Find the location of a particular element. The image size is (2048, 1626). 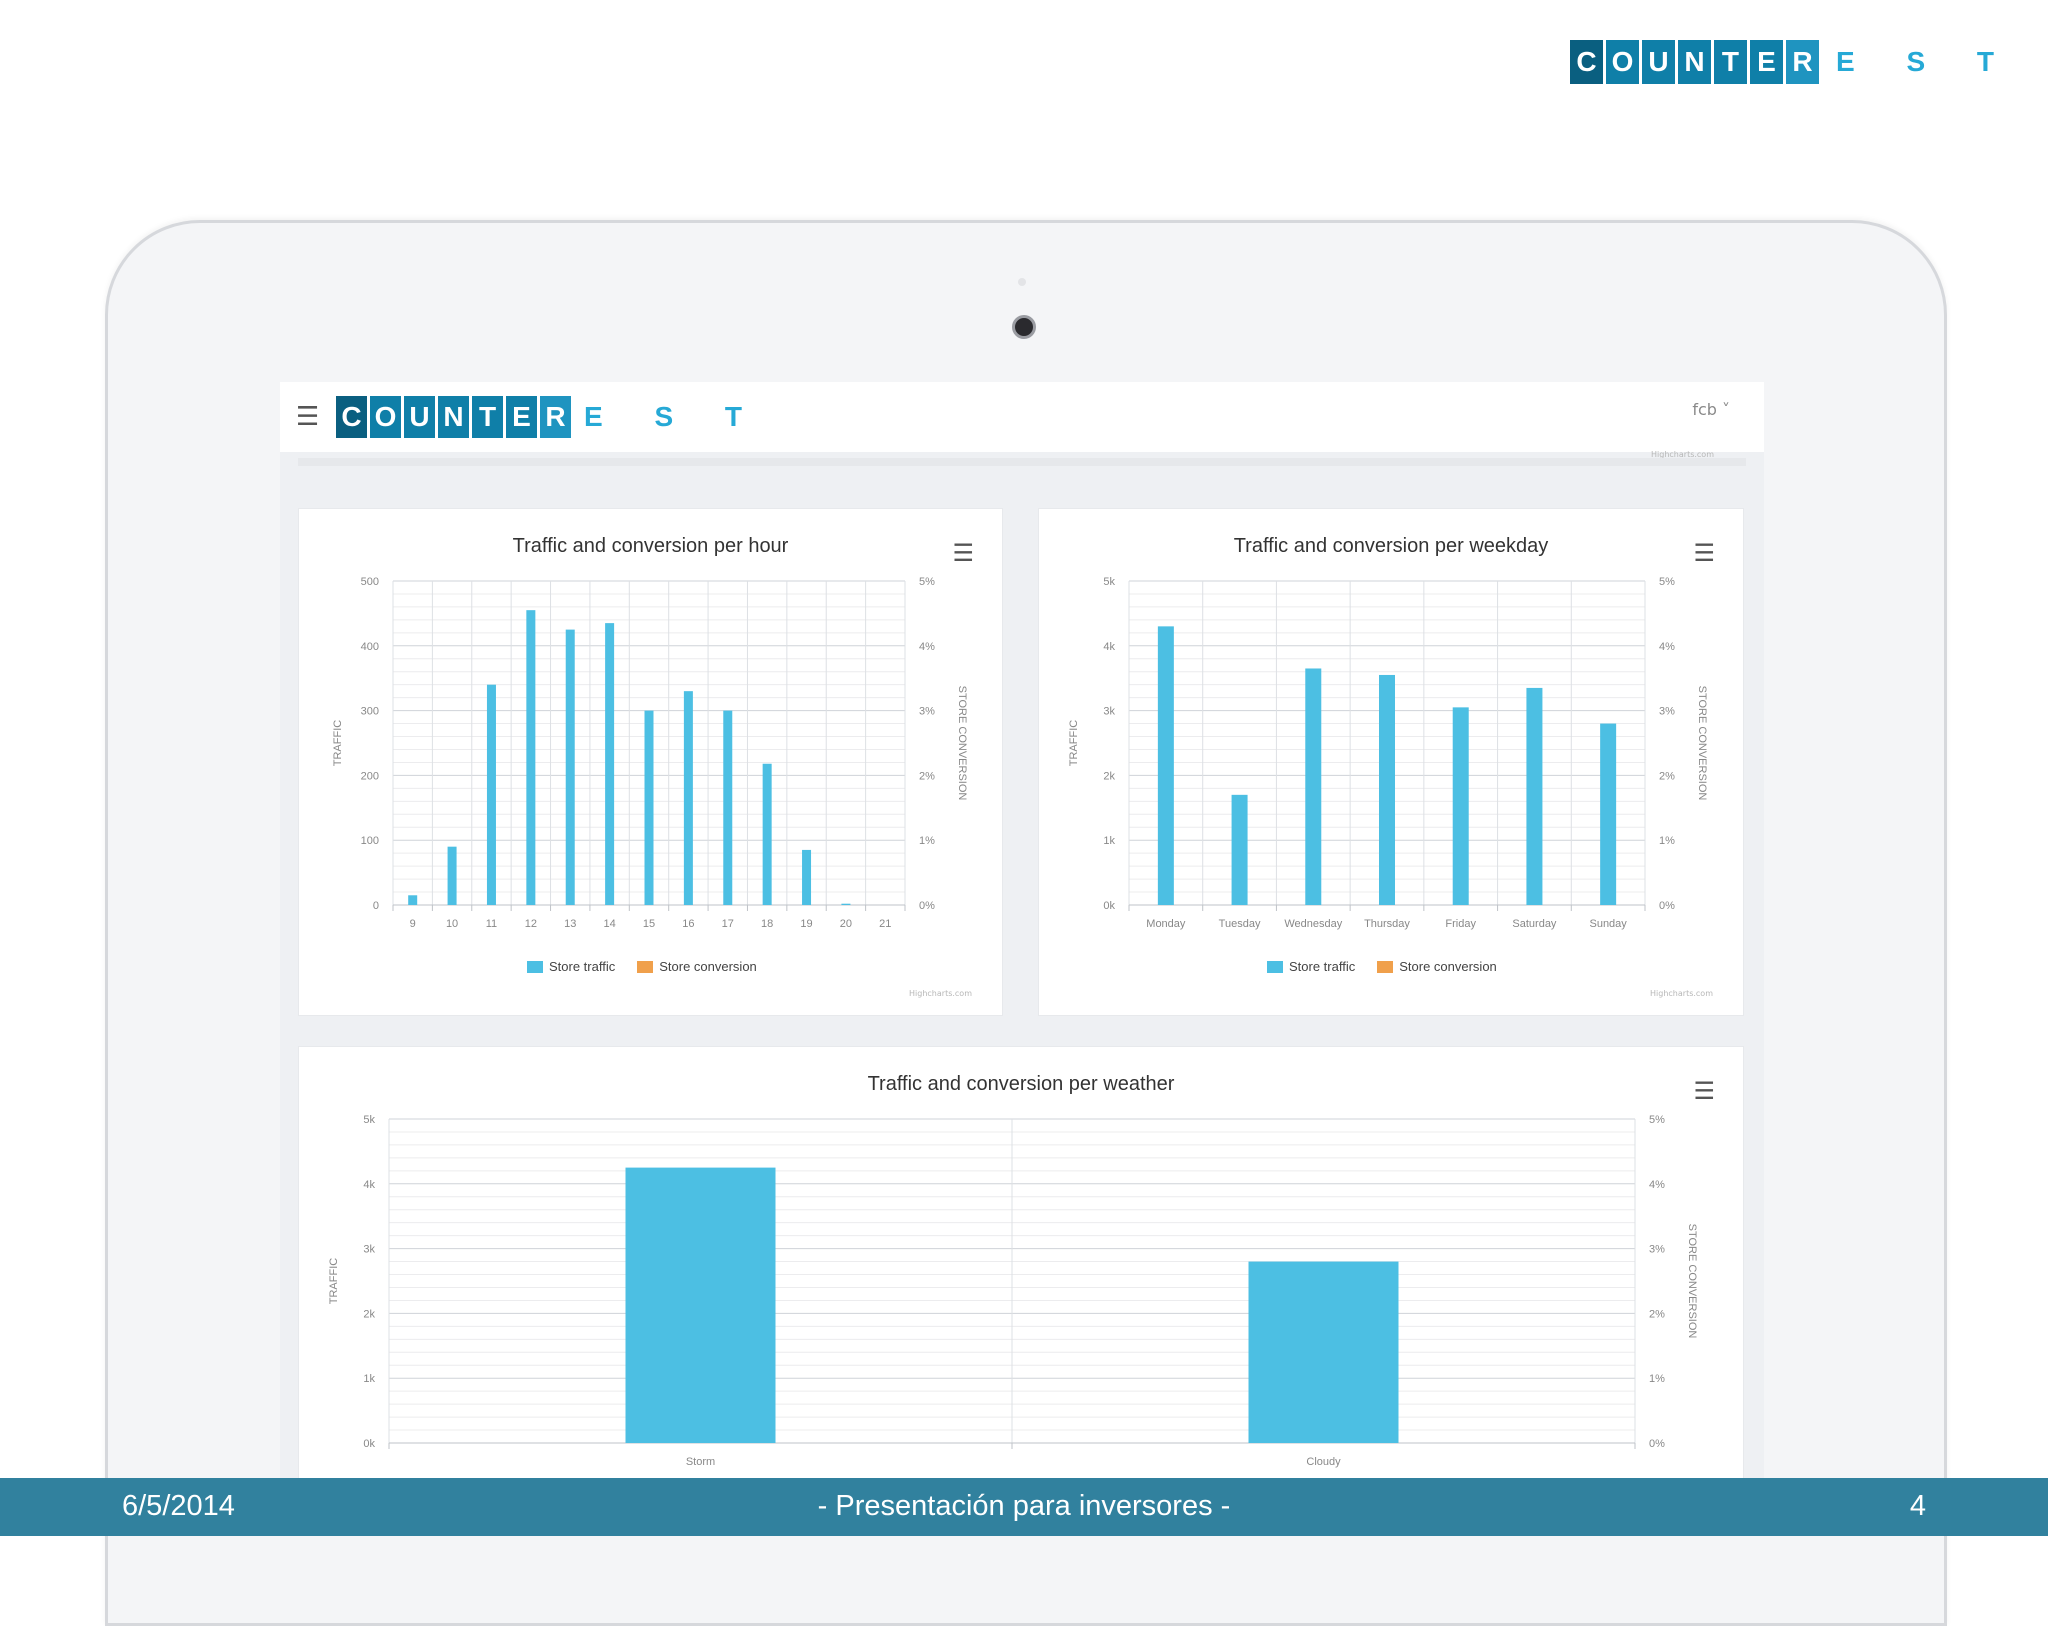

logo-letter: U is located at coordinates (419, 417).